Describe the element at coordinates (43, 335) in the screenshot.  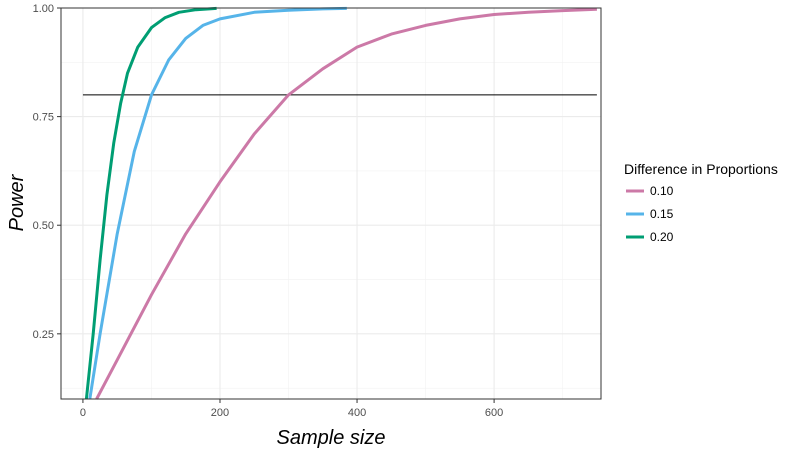
I see `y-tick-label: 0.25` at that location.